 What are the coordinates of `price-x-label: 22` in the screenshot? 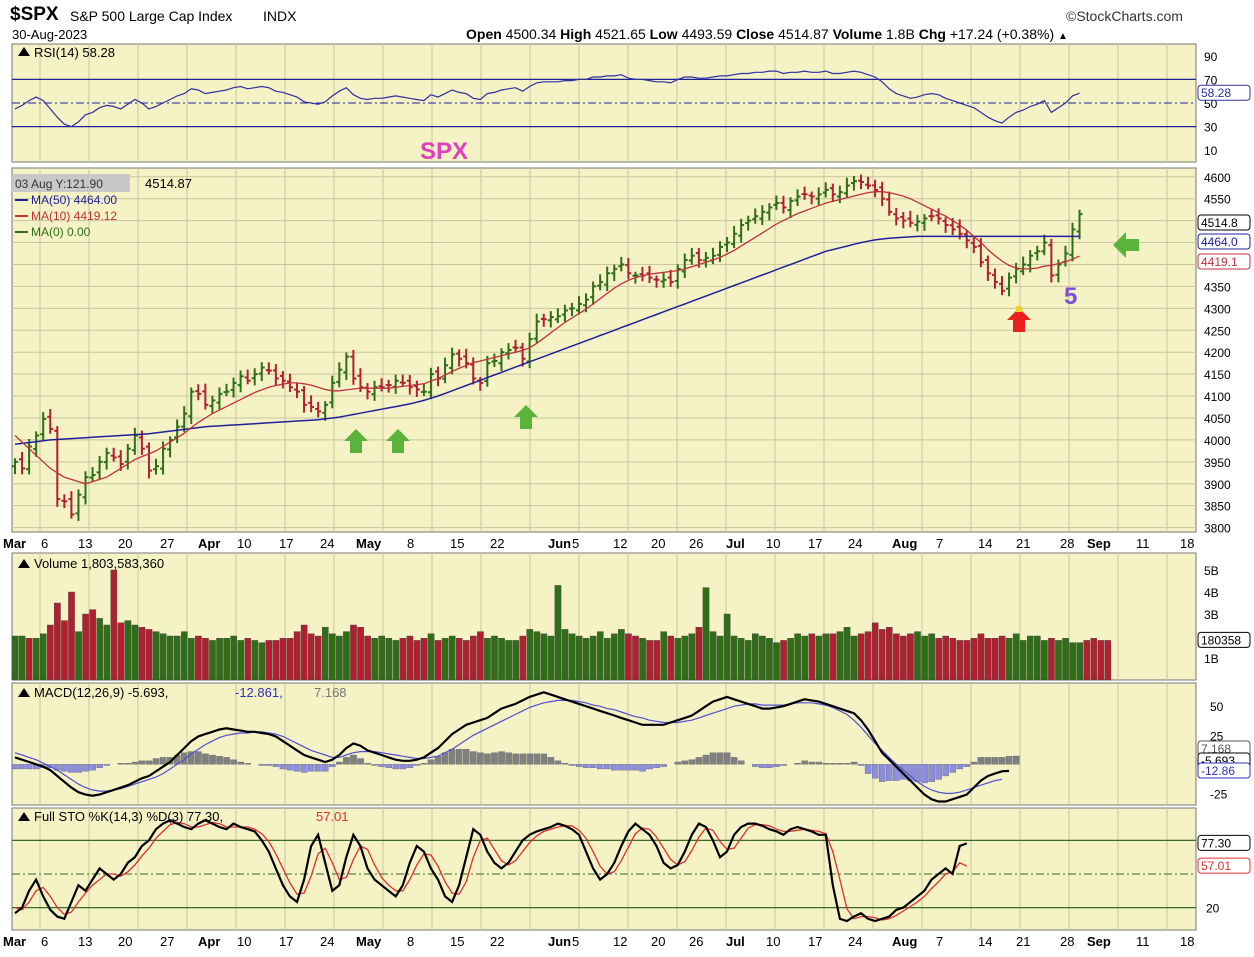 It's located at (497, 543).